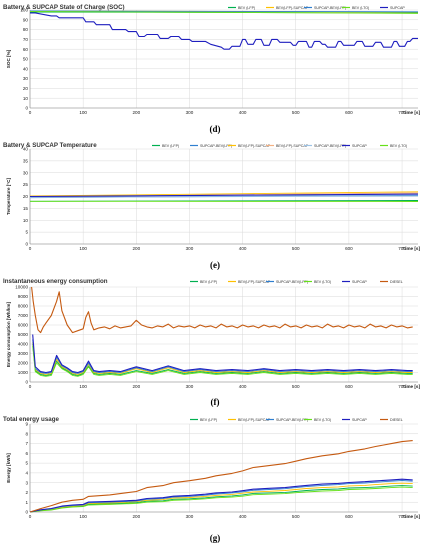 Image resolution: width=430 pixels, height=550 pixels. Describe the element at coordinates (26, 19) in the screenshot. I see `y-tick-label: 90` at that location.